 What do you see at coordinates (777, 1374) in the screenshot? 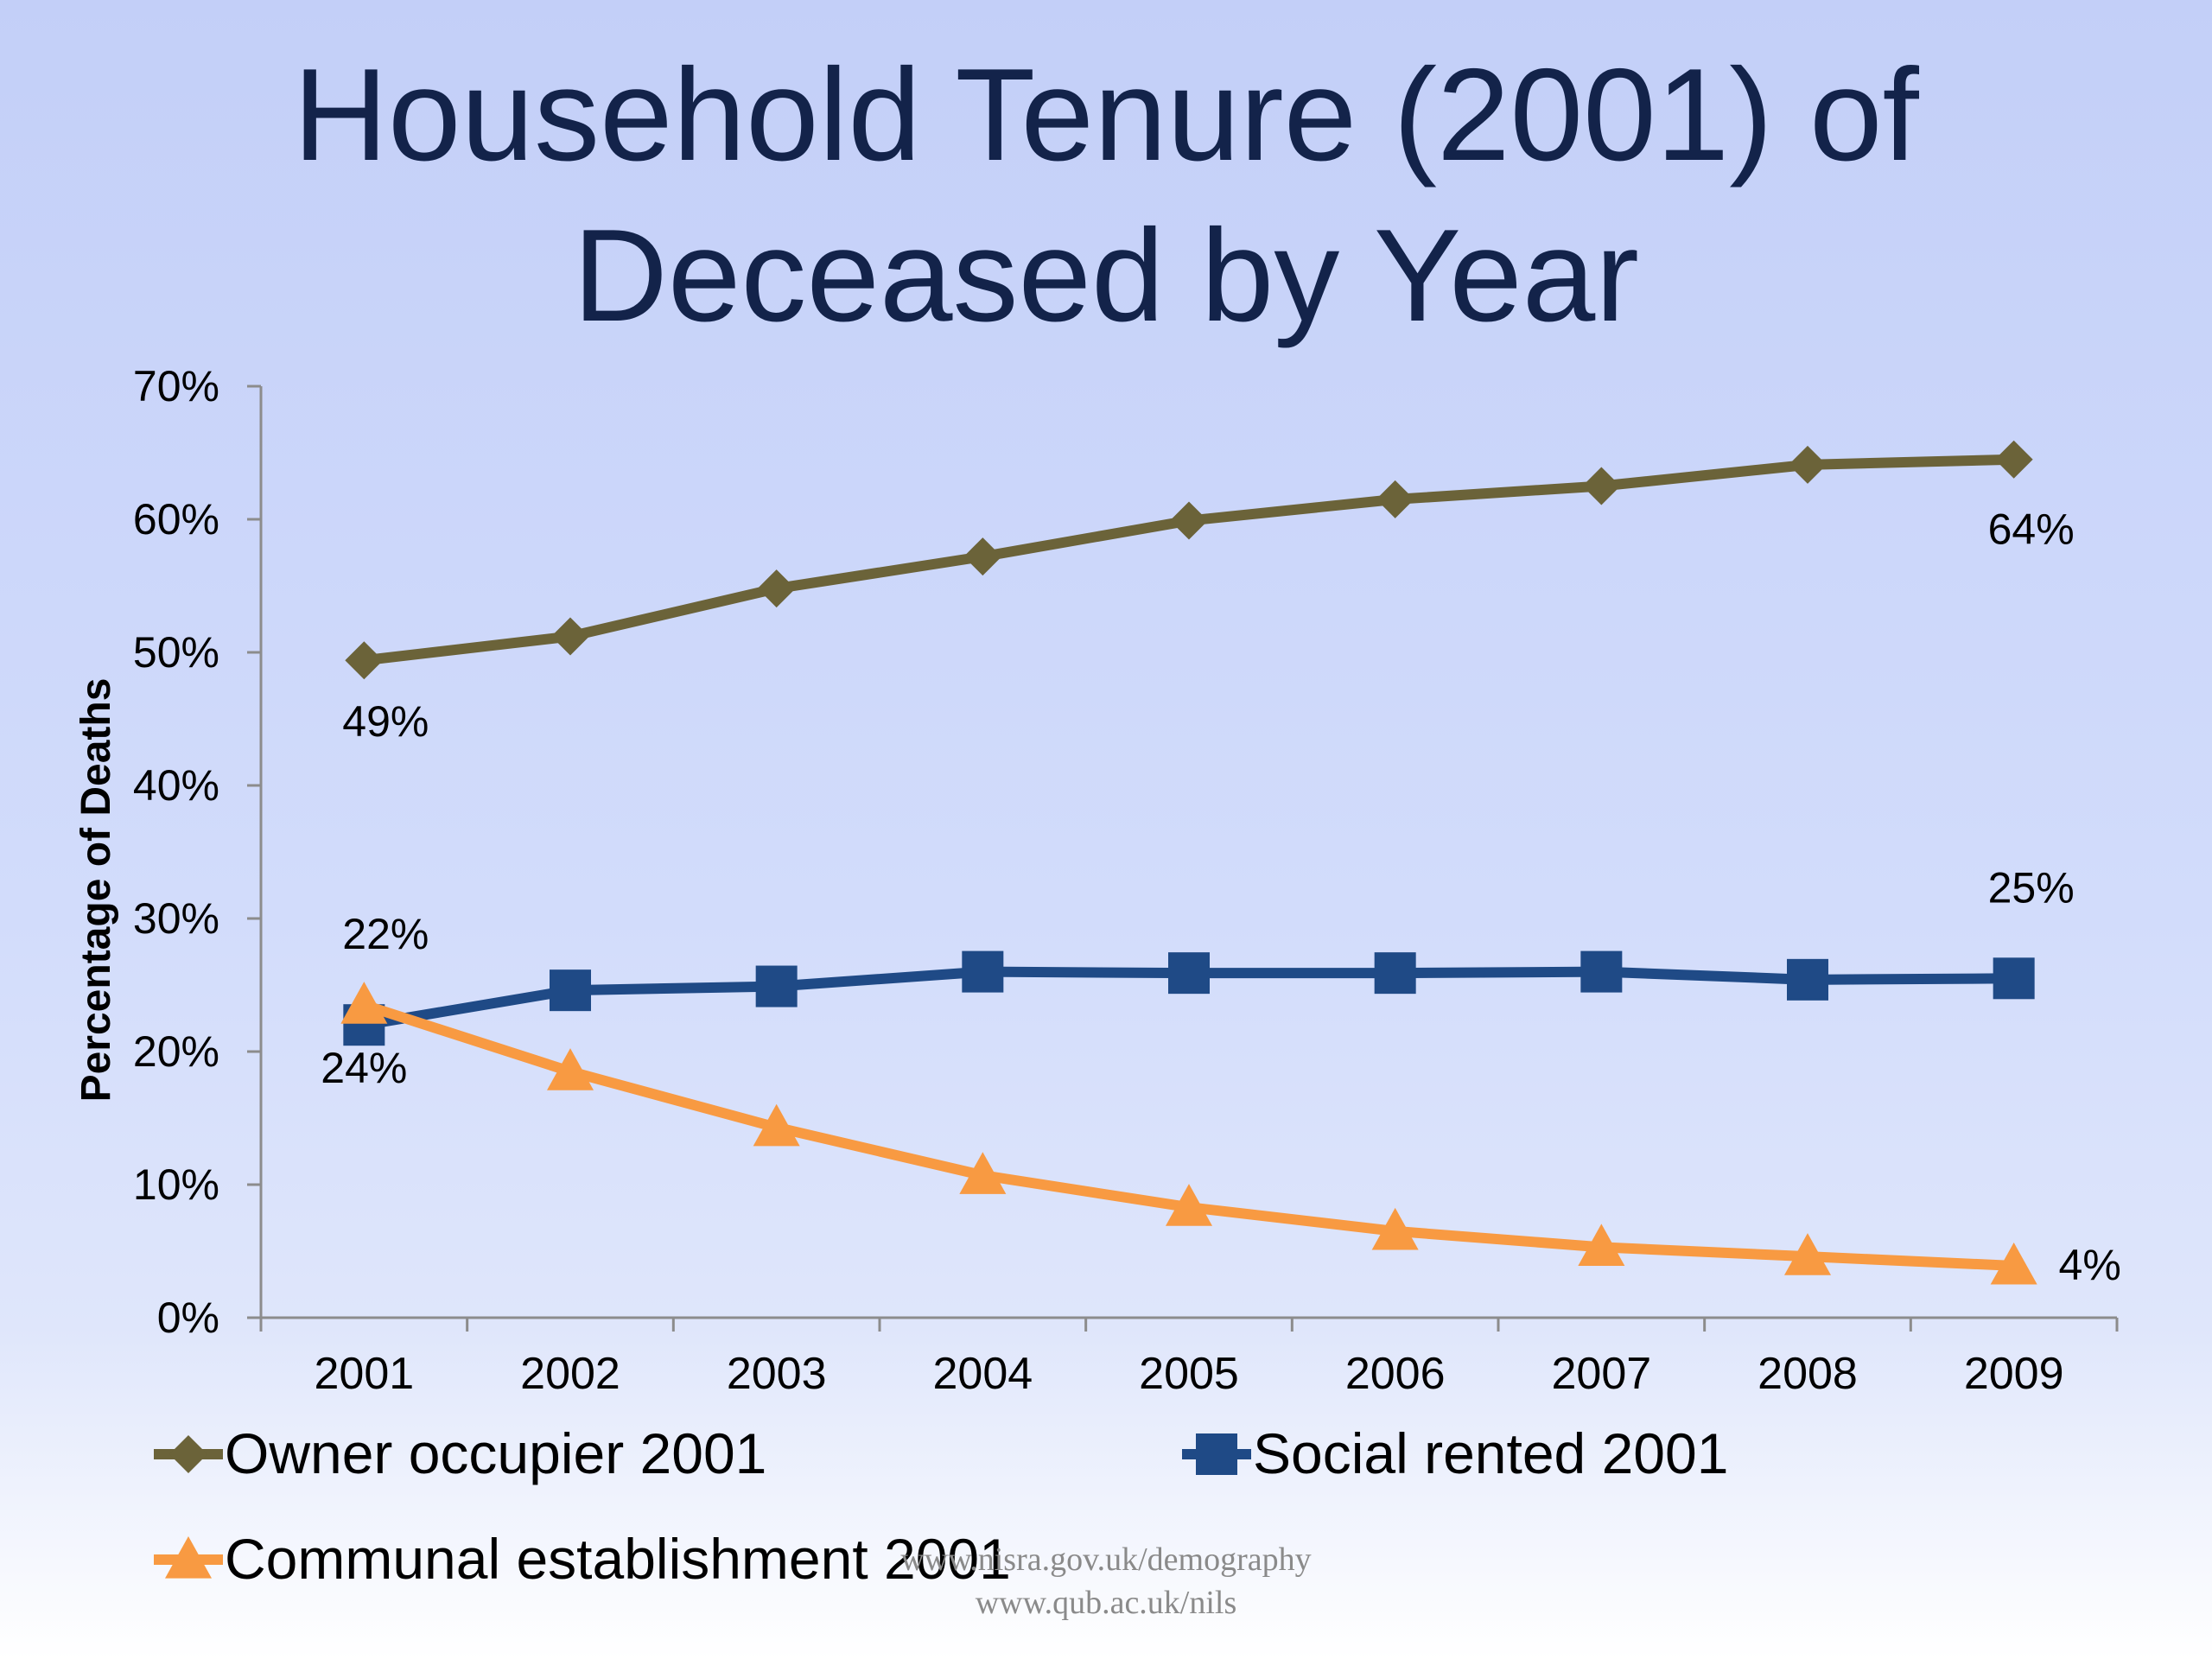
I see `x-tick-label: 2003` at bounding box center [777, 1374].